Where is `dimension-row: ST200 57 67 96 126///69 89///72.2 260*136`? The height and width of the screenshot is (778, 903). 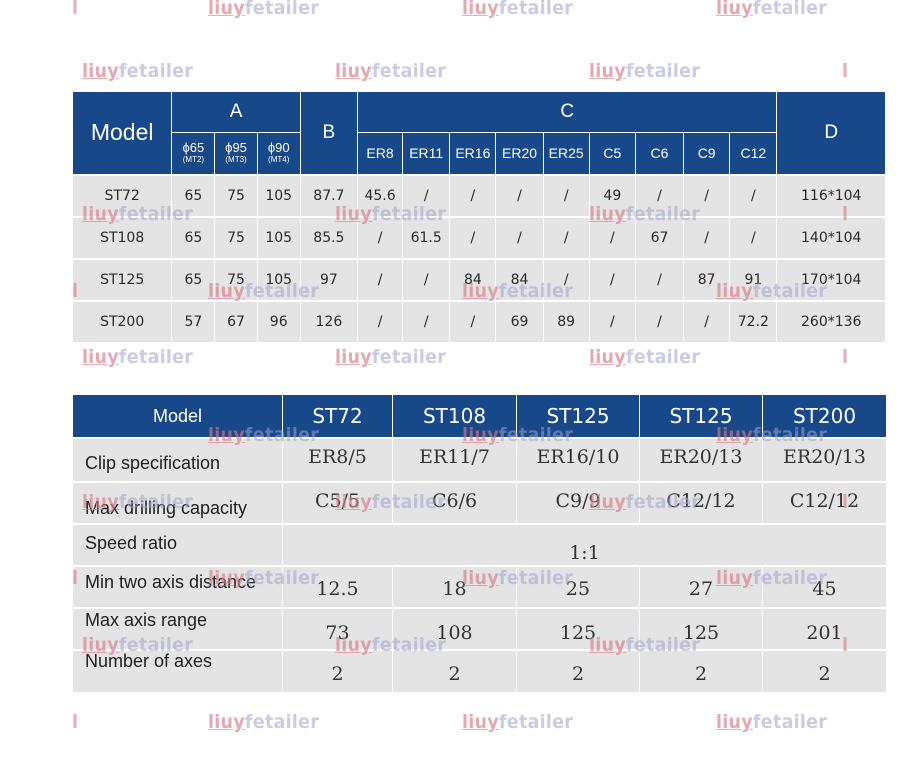 dimension-row: ST200 57 67 96 126///69 89///72.2 260*136 is located at coordinates (478, 321).